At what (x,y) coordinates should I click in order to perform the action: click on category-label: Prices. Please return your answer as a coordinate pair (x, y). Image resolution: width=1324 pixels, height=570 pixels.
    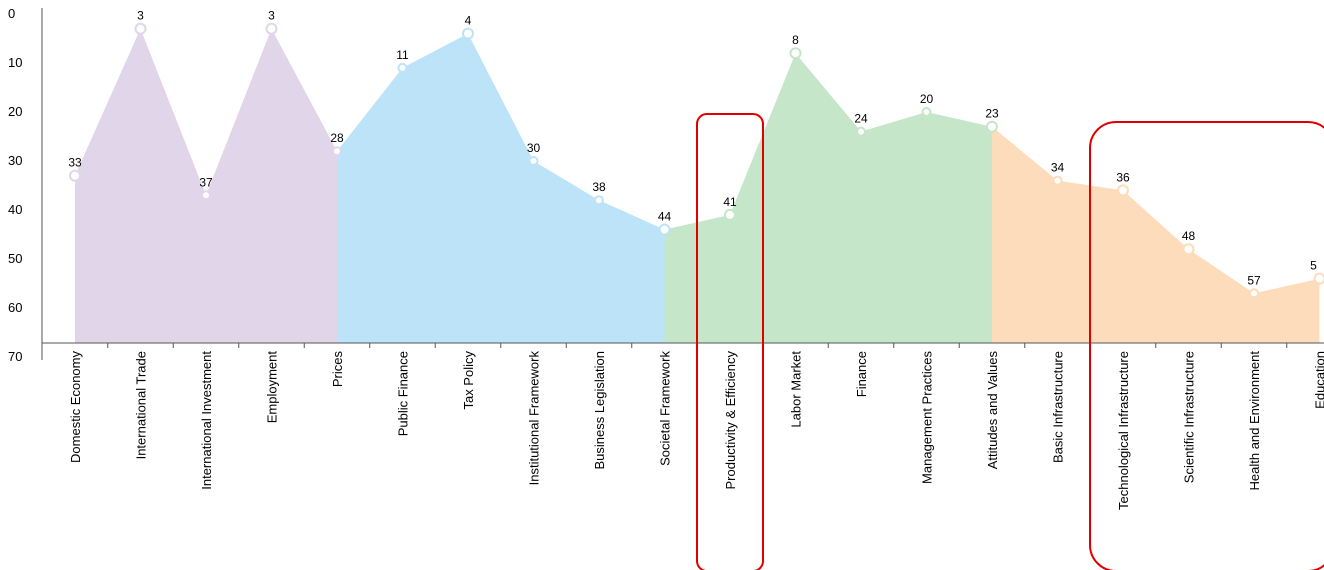
    Looking at the image, I should click on (337, 369).